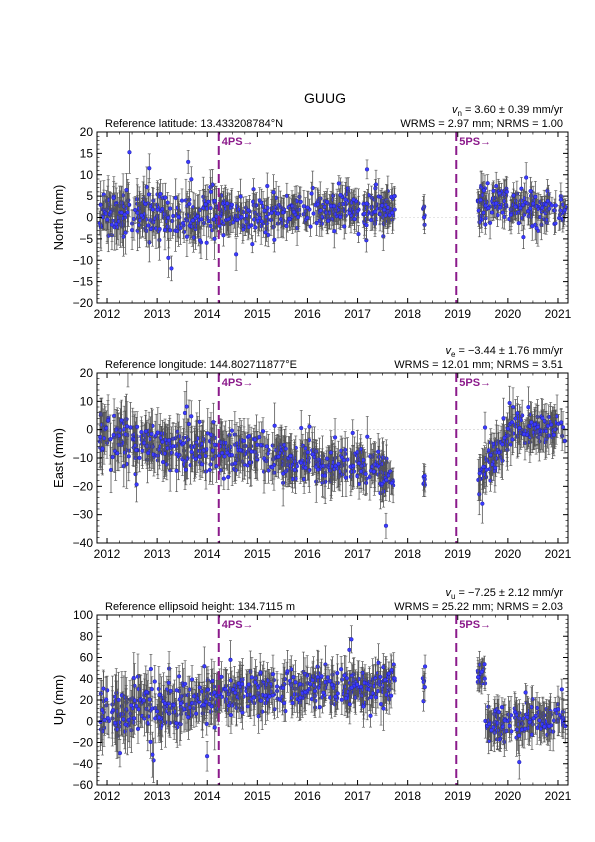 The width and height of the screenshot is (595, 842). I want to click on data-points, so click(332, 206).